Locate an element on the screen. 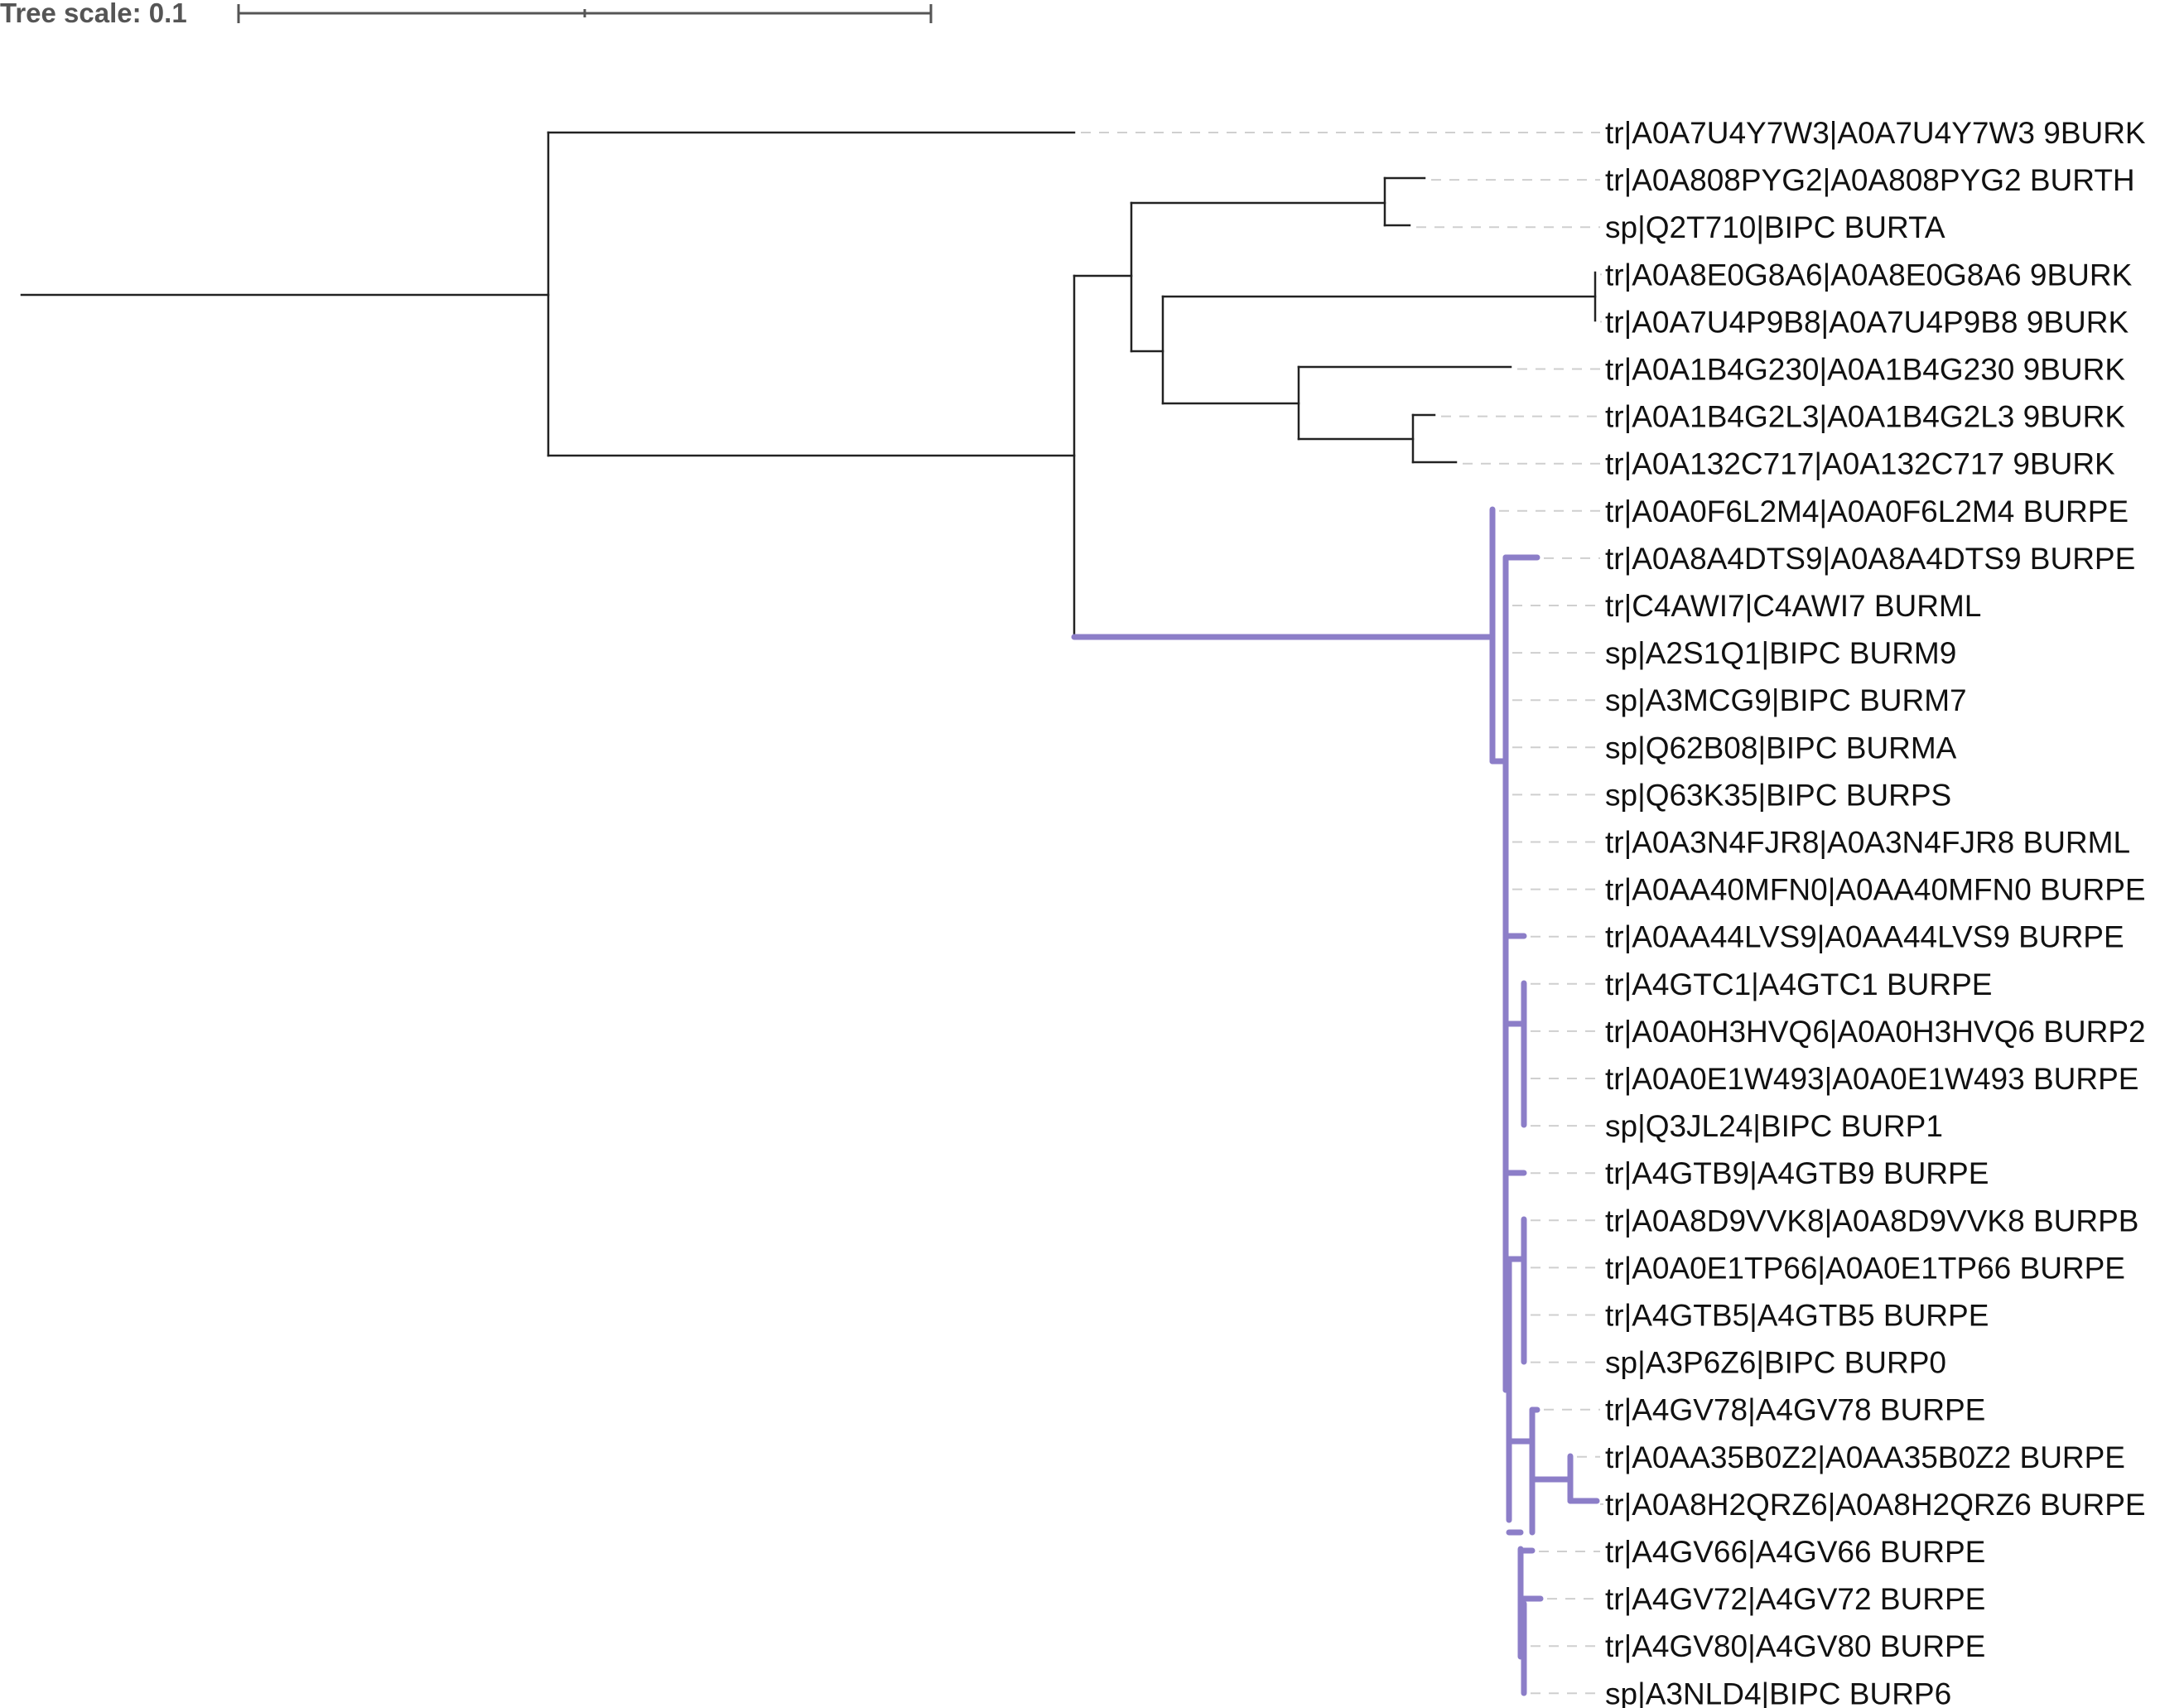 Image resolution: width=2160 pixels, height=1708 pixels. leaf-label-tr-A0A1B4G230-A0A1B4G230-9BURK: tr|A0A1B4G230|A0A1B4G230 9BURK is located at coordinates (1865, 370).